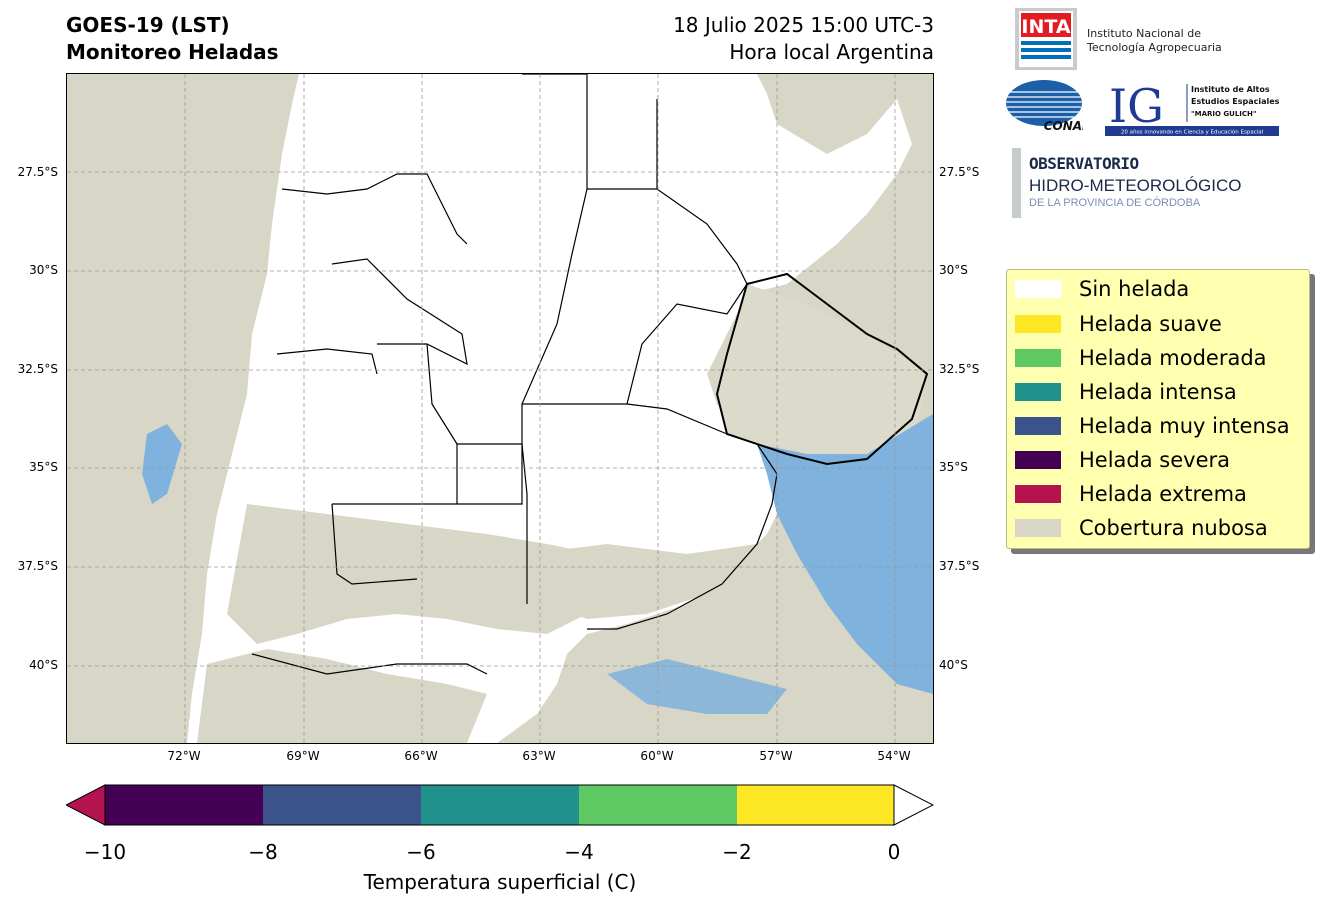 The image size is (1324, 911). What do you see at coordinates (737, 852) in the screenshot?
I see `colorbar-tick: −2` at bounding box center [737, 852].